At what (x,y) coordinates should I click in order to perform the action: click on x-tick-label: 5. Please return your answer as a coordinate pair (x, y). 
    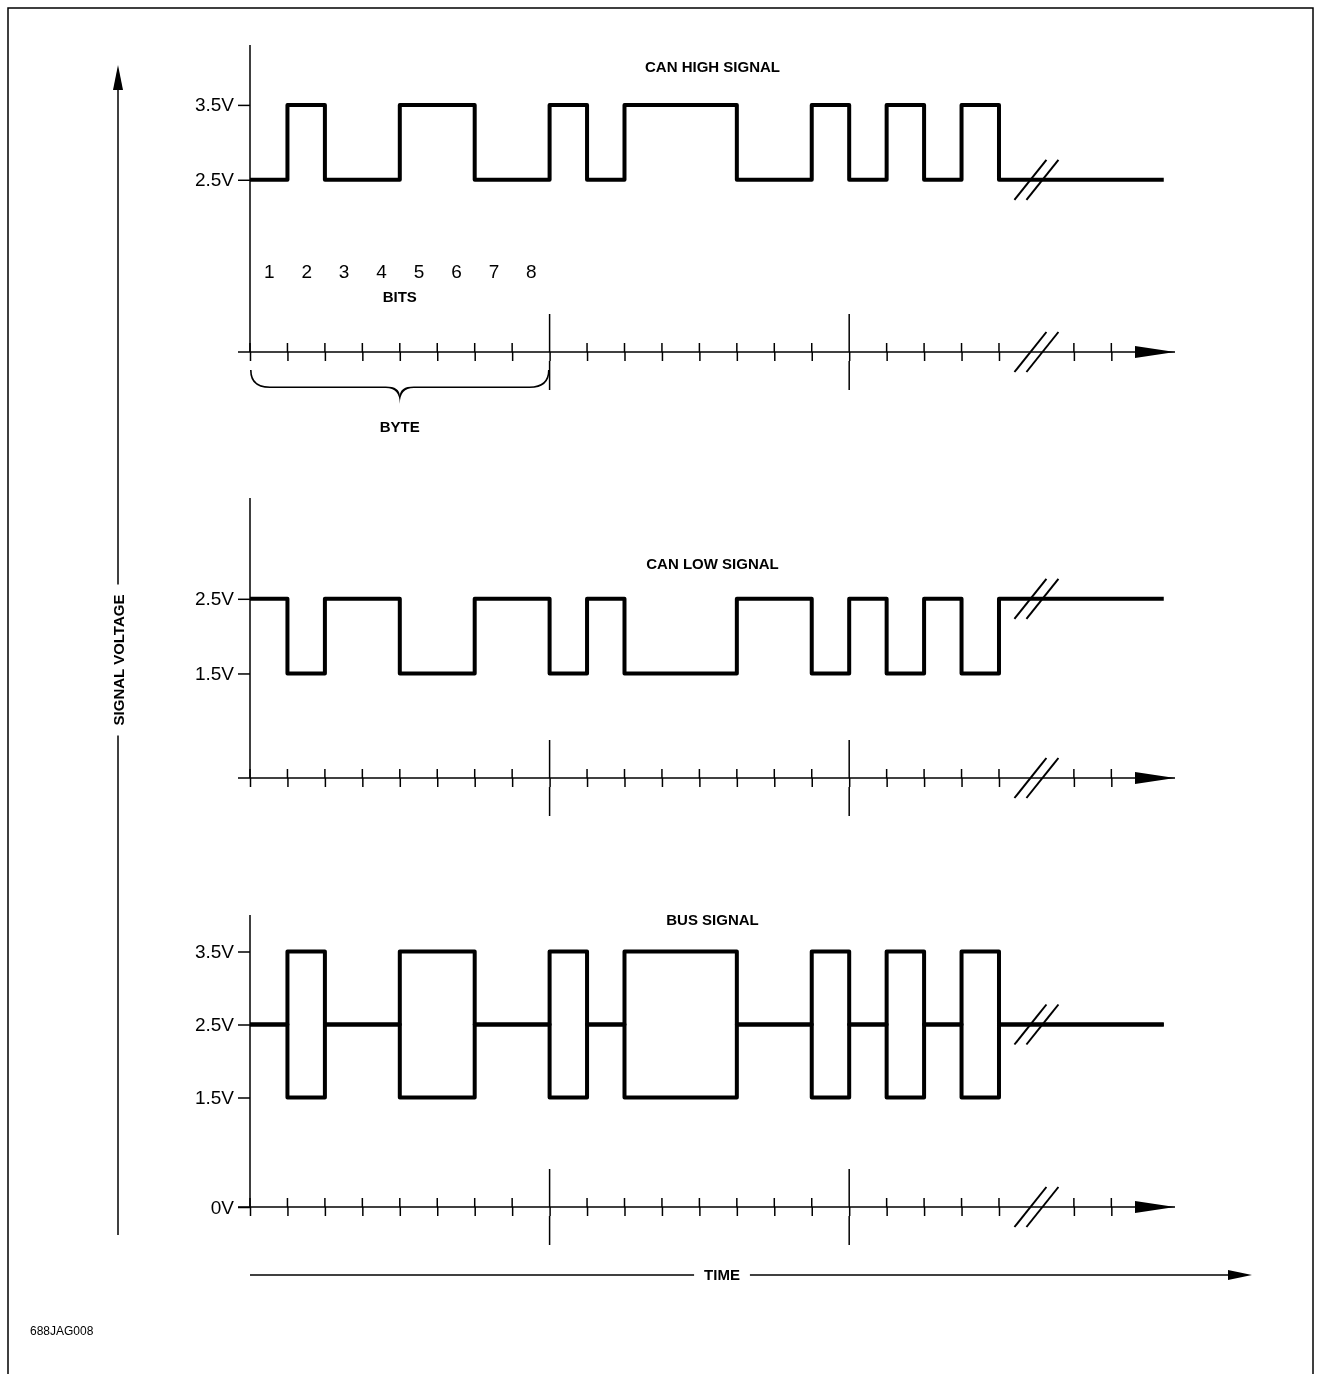
    Looking at the image, I should click on (419, 271).